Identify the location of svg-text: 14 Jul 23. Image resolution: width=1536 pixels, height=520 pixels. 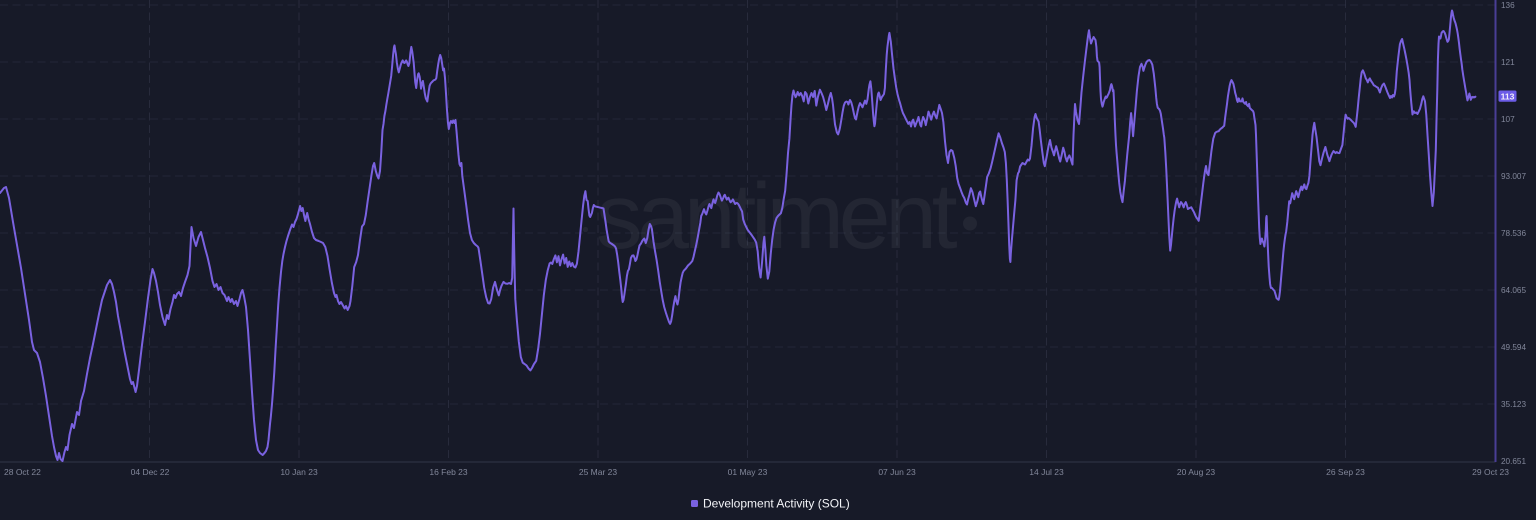
(1046, 472).